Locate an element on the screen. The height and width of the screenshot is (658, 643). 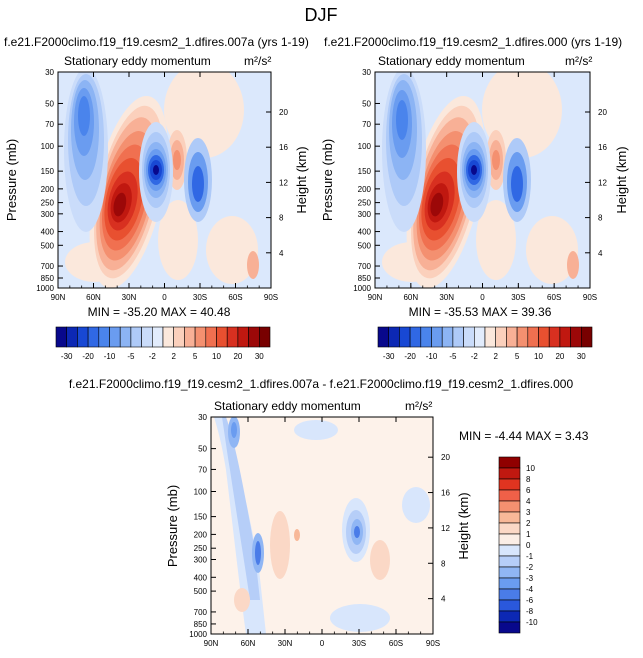
panel-3-neg-top is located at coordinates (316, 430).